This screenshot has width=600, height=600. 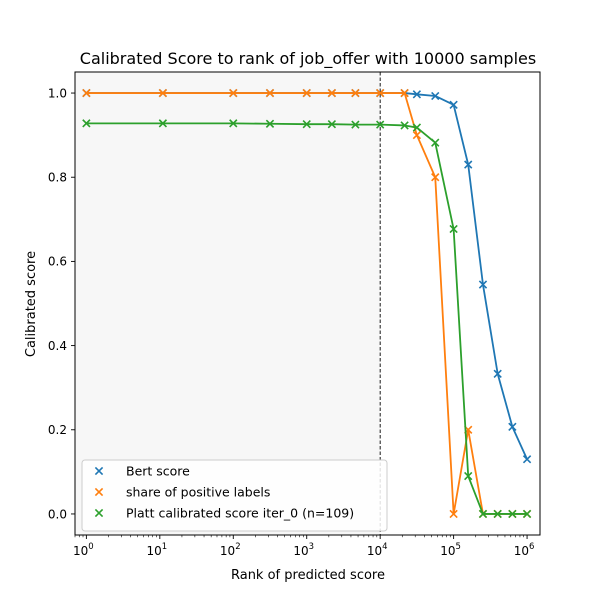 I want to click on y-tick-label: 0.8, so click(x=57, y=178).